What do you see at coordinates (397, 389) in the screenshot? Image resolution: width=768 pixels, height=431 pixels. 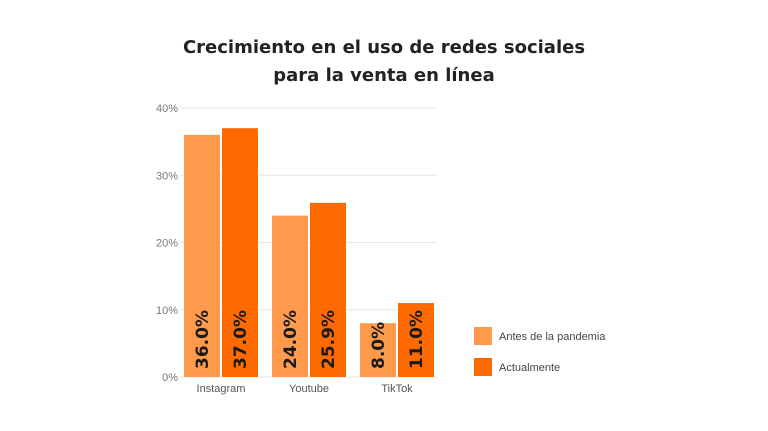 I see `x-category-label: TikTok` at bounding box center [397, 389].